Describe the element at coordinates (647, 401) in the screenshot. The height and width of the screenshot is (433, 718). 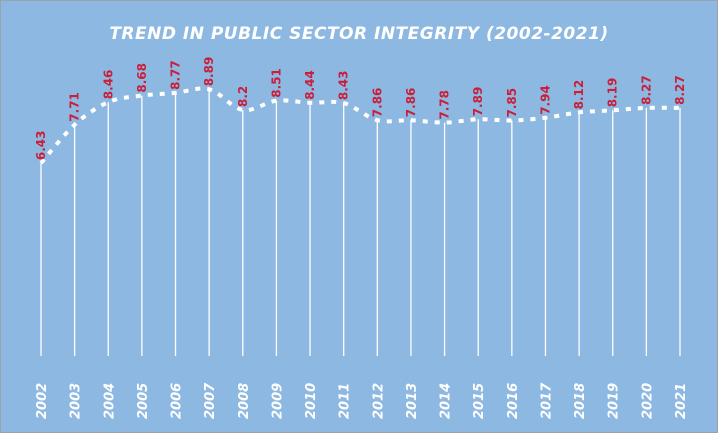
I see `x-tick-label-2020: 2020` at that location.